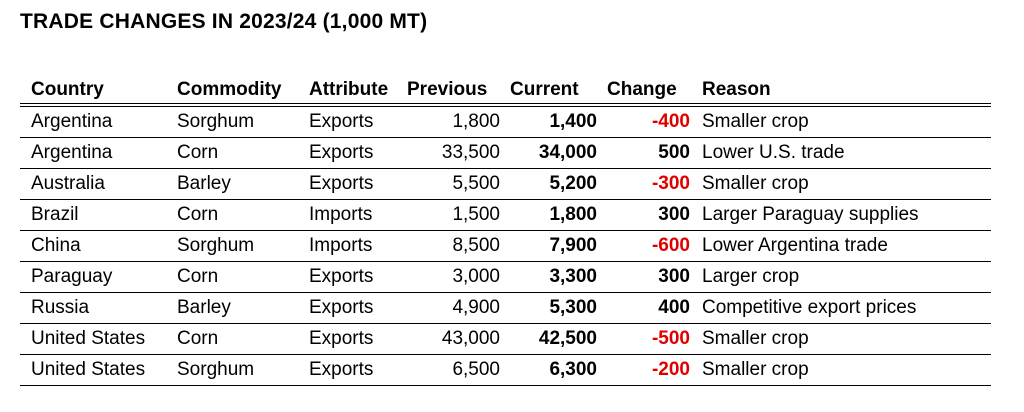 This screenshot has width=1024, height=412. What do you see at coordinates (648, 308) in the screenshot?
I see `cell-change: 400` at bounding box center [648, 308].